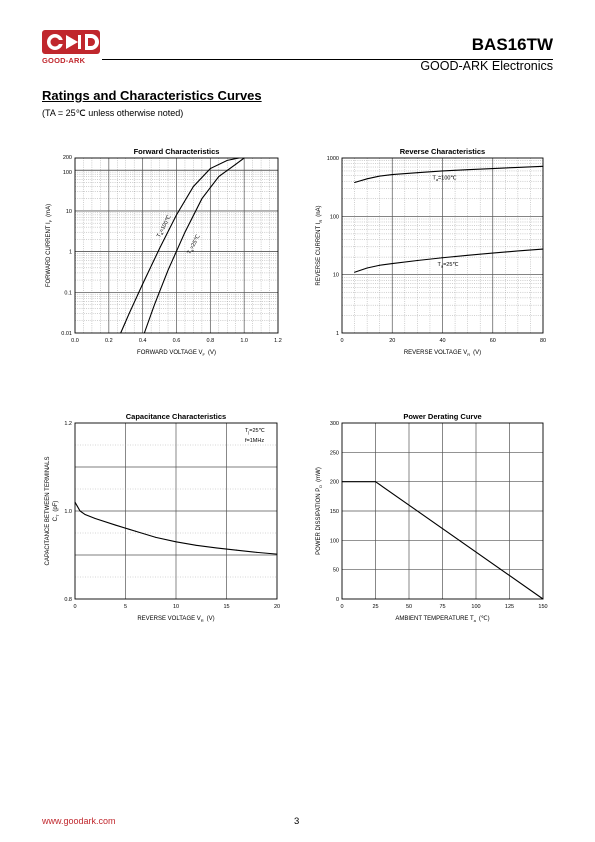  I want to click on x-tick-label: 50, so click(409, 607).